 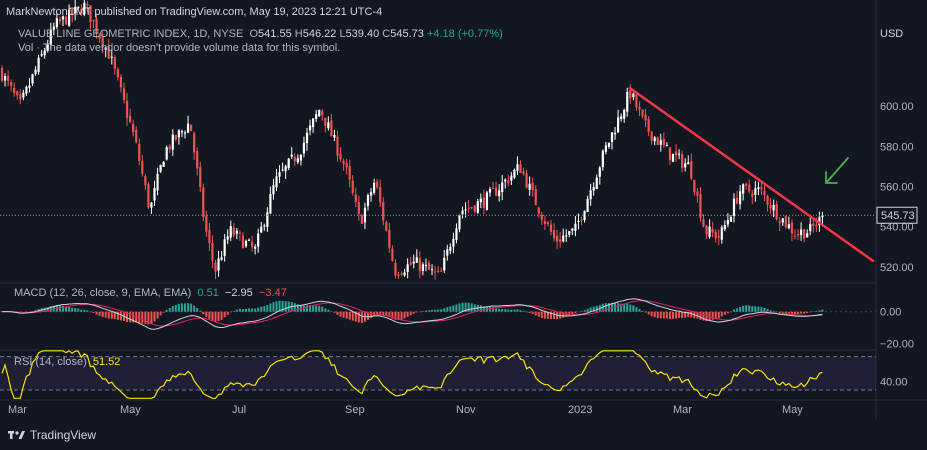 What do you see at coordinates (897, 147) in the screenshot?
I see `price-tick-label: 580.00` at bounding box center [897, 147].